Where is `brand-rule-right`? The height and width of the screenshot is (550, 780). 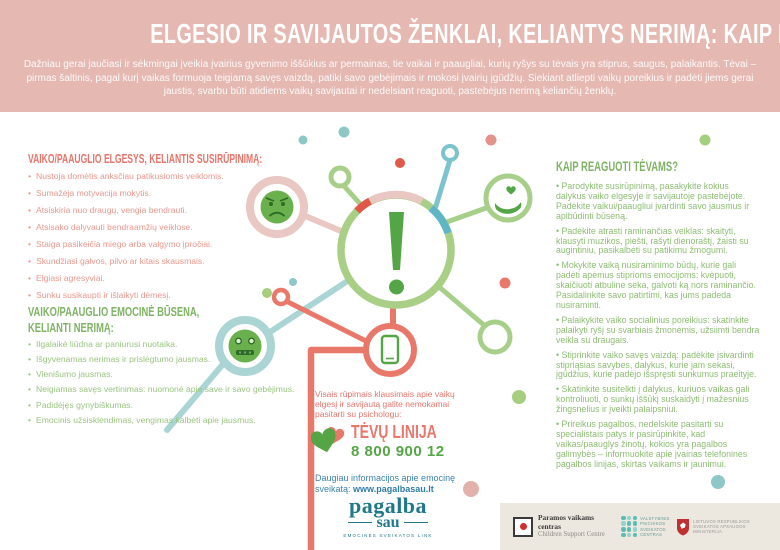
brand-rule-right is located at coordinates (415, 522).